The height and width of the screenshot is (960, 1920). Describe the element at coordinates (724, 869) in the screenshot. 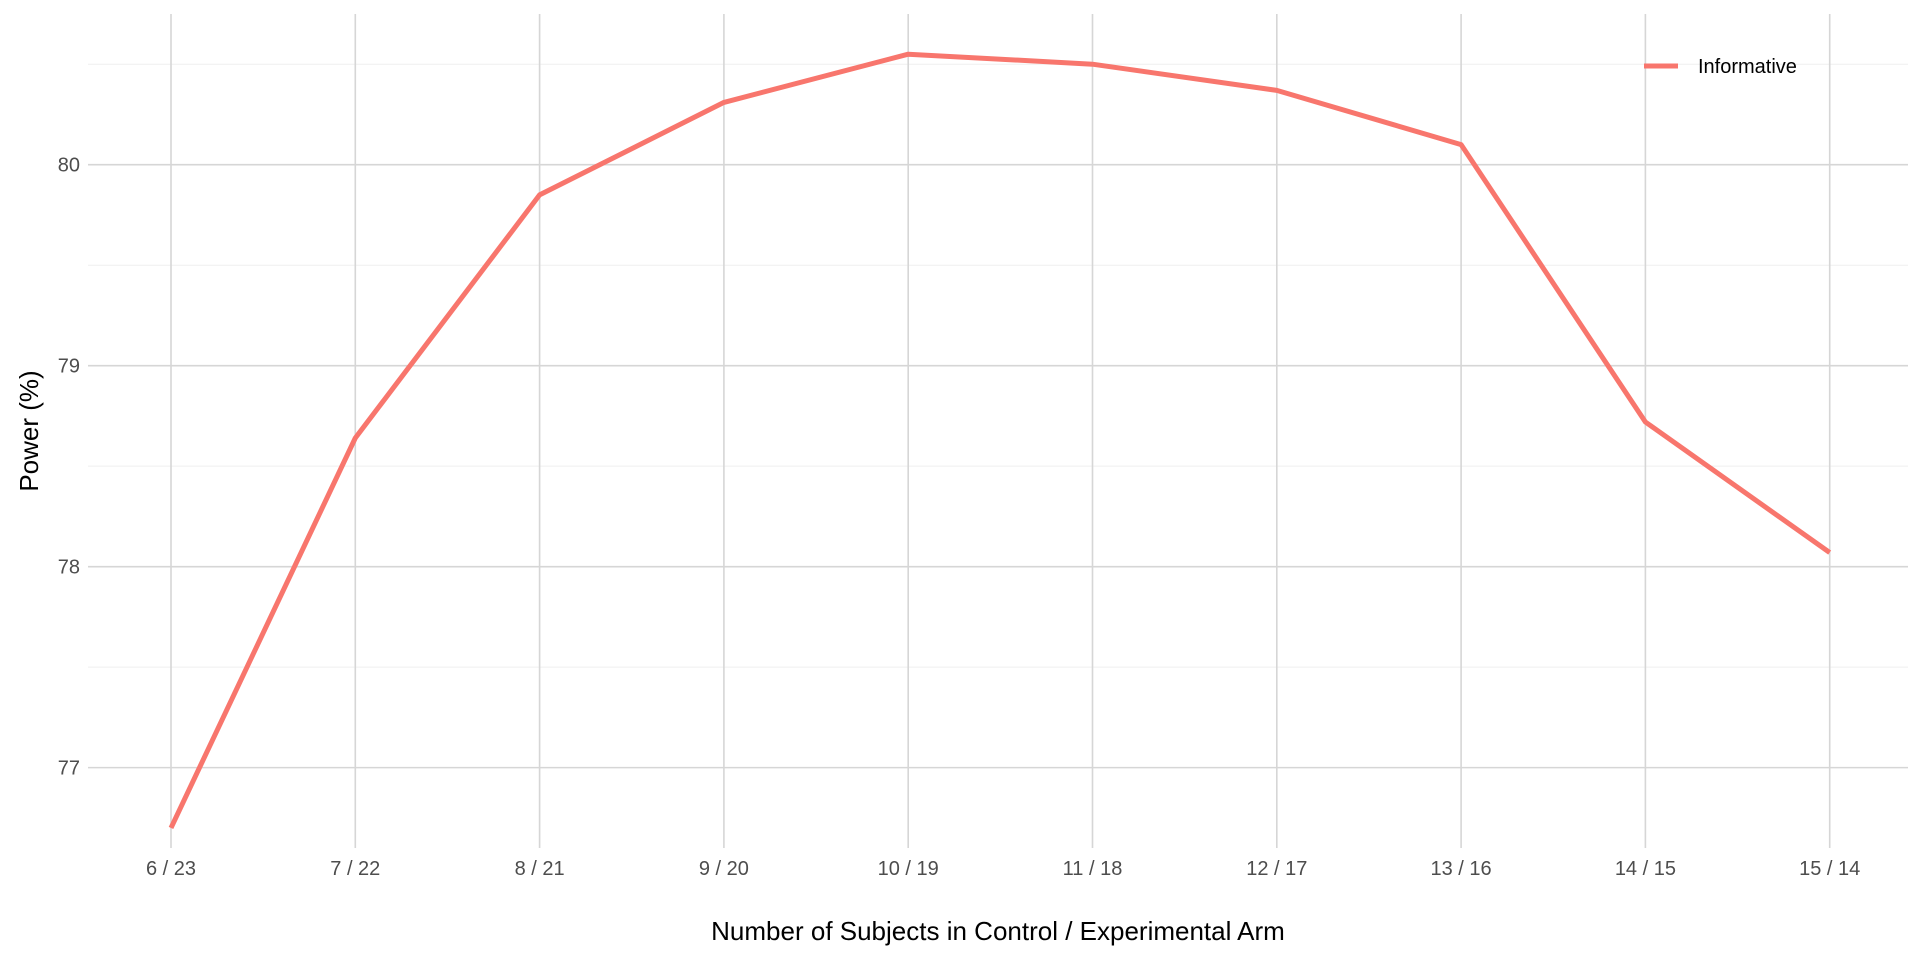

I see `x-tick-label: 9 / 20` at that location.